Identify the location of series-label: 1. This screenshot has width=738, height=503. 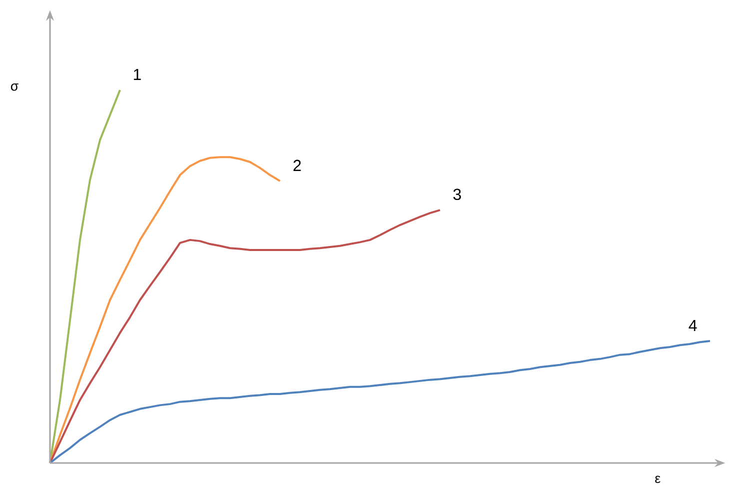
(137, 74).